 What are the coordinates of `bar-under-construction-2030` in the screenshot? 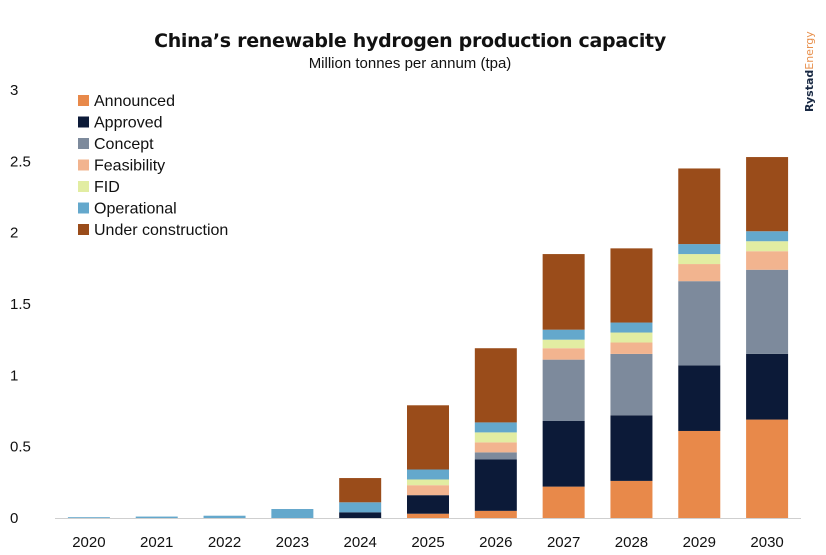 It's located at (767, 194).